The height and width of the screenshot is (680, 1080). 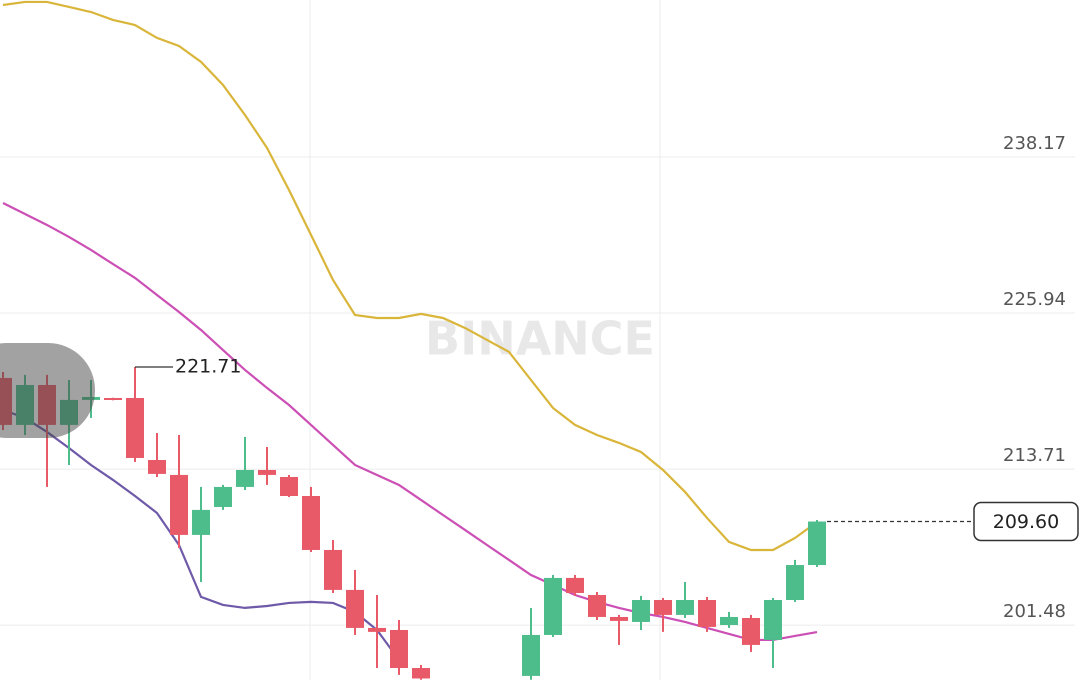 What do you see at coordinates (1034, 299) in the screenshot?
I see `y-tick-label: 225.94` at bounding box center [1034, 299].